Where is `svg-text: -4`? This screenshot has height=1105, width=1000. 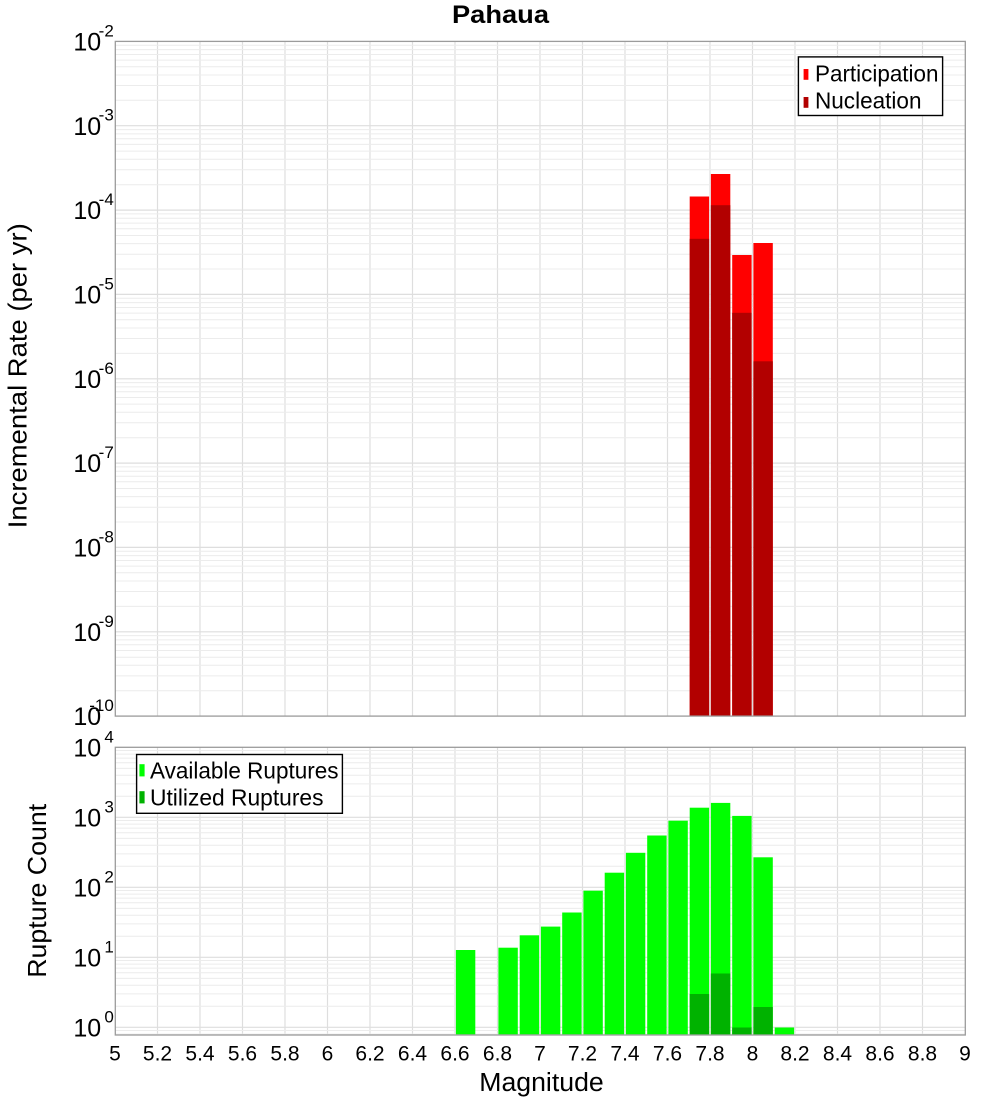
svg-text: -4 is located at coordinates (106, 199).